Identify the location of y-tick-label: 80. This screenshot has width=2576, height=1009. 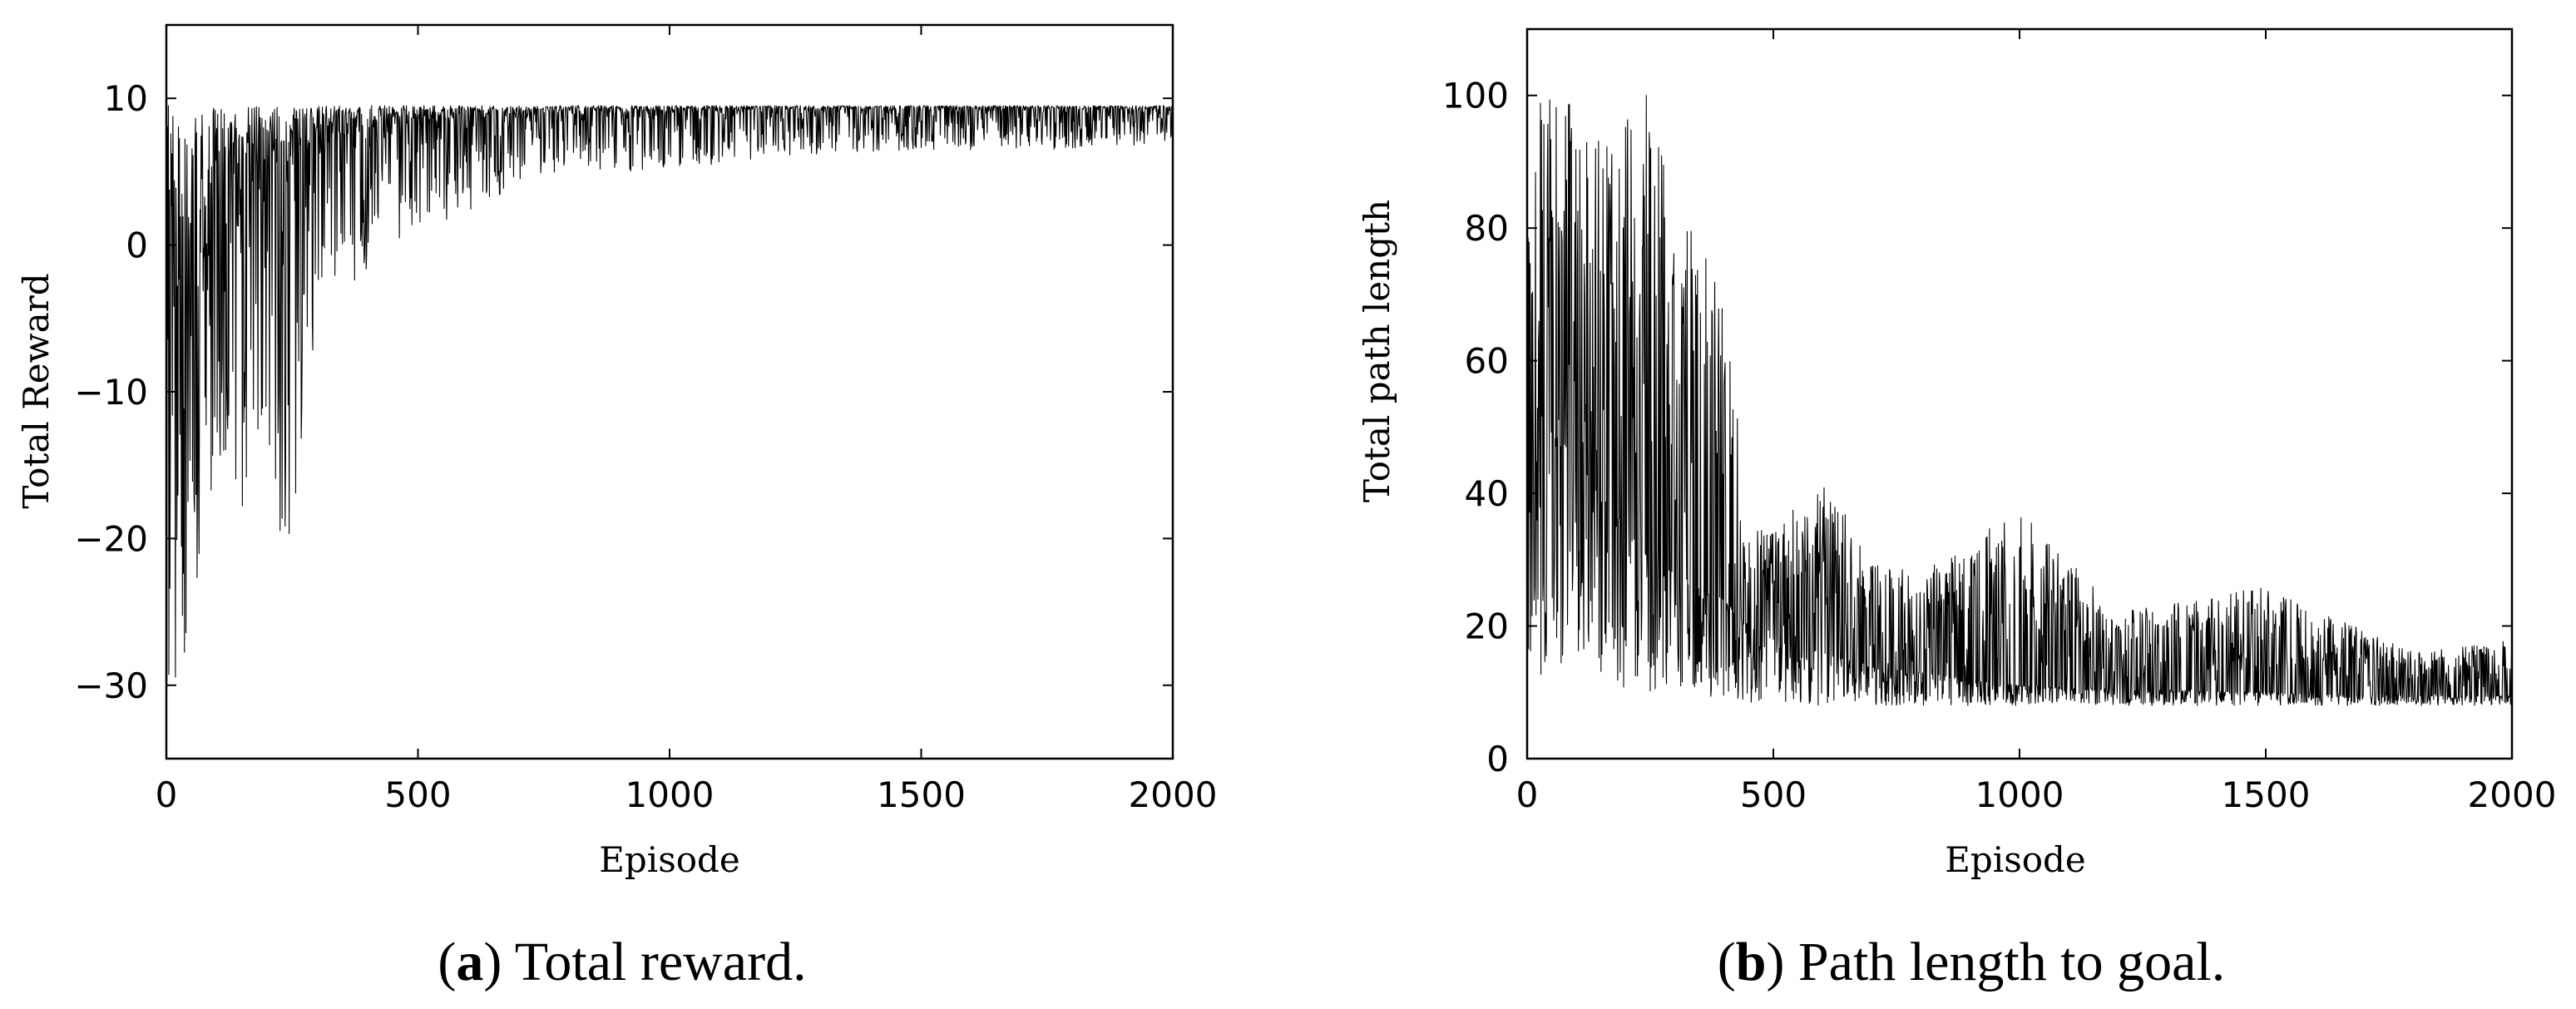
(1487, 228).